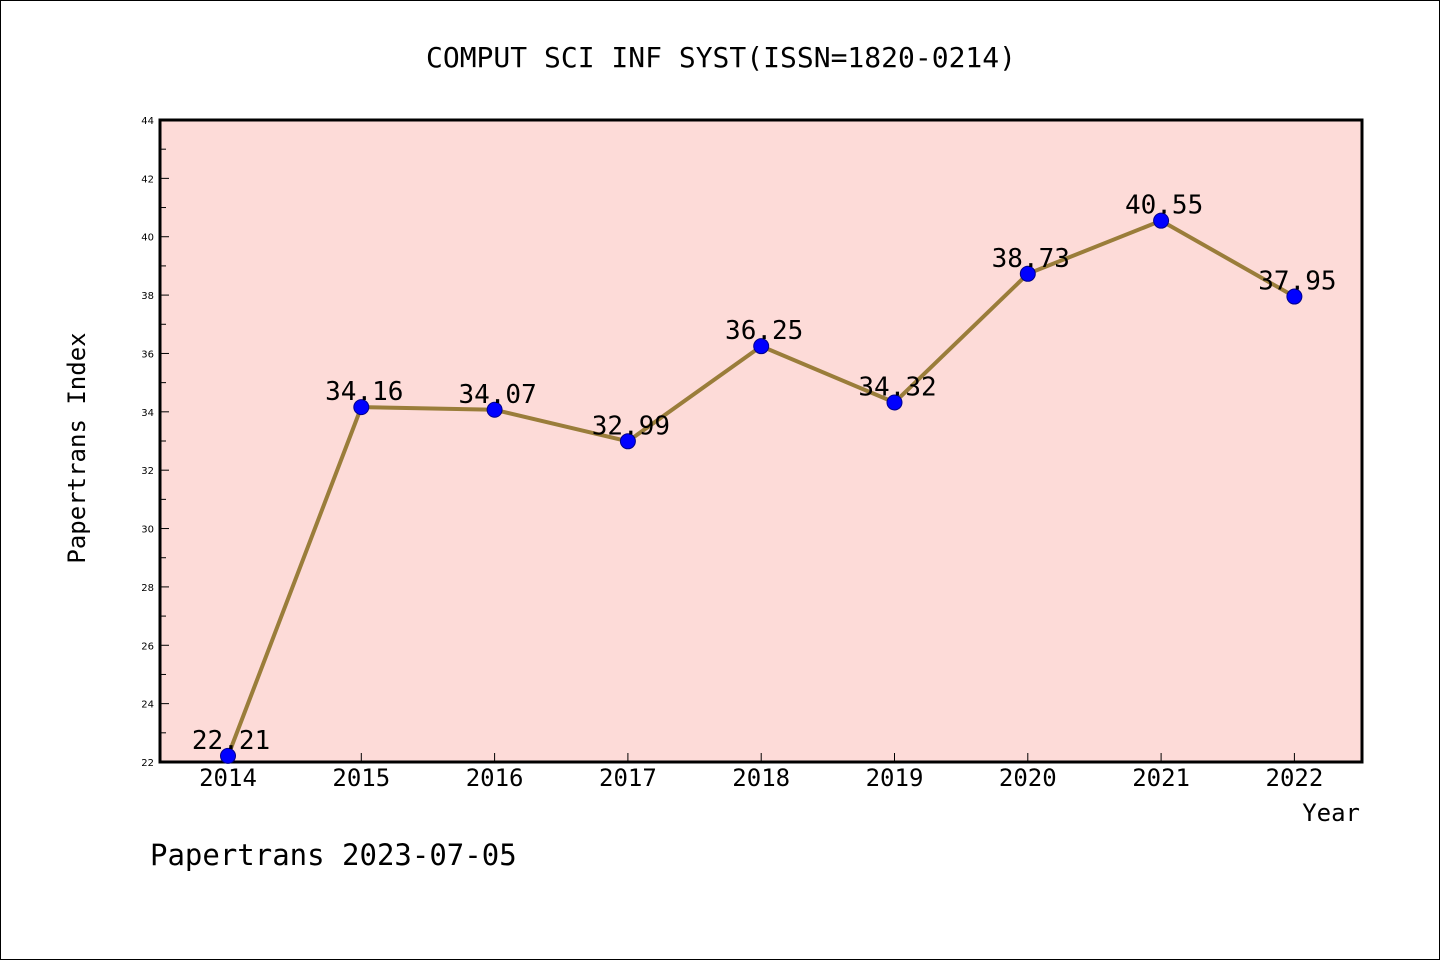 The width and height of the screenshot is (1440, 960). I want to click on y-tick-label: 22, so click(147, 763).